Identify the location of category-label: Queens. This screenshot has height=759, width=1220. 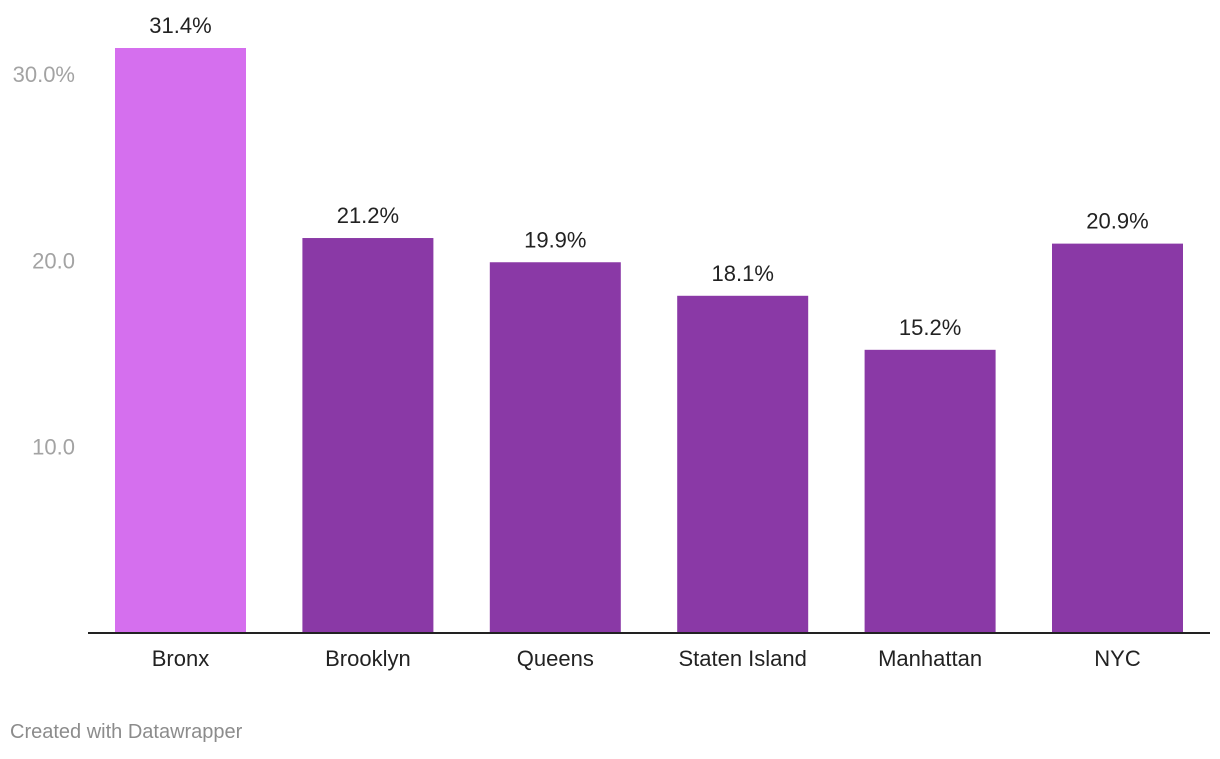
(555, 658).